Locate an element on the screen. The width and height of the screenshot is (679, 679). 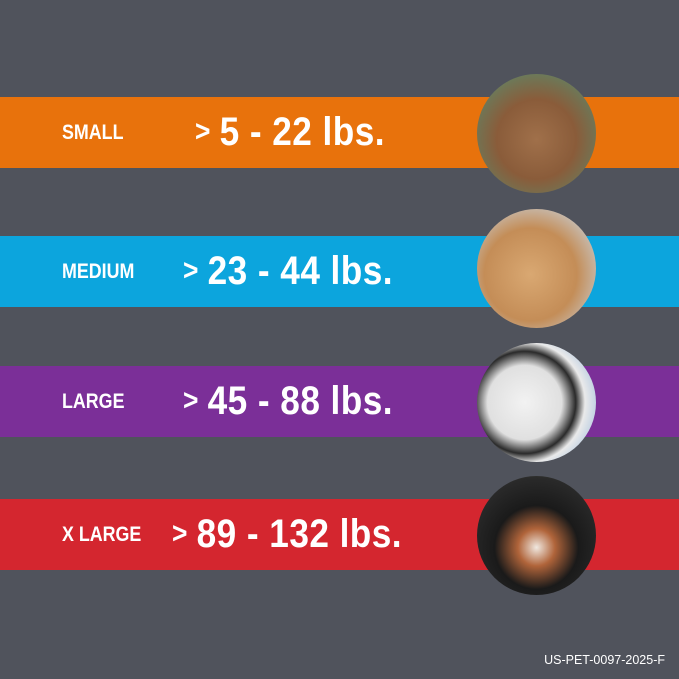
weight-range: >89 - 132 lbs. is located at coordinates (287, 534).